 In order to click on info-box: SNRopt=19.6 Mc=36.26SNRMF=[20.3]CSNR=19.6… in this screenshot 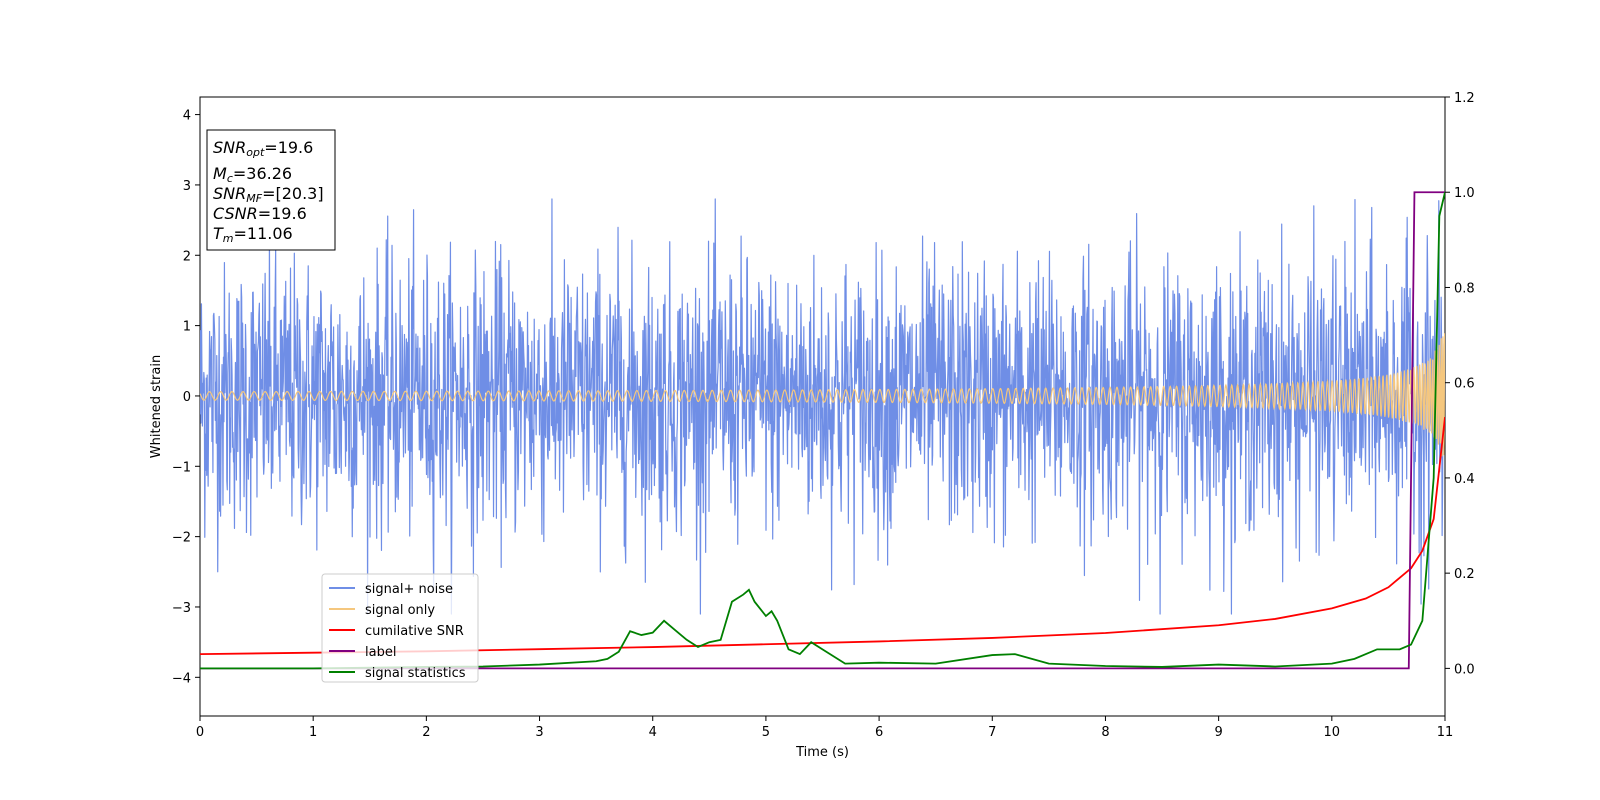, I will do `click(271, 190)`.